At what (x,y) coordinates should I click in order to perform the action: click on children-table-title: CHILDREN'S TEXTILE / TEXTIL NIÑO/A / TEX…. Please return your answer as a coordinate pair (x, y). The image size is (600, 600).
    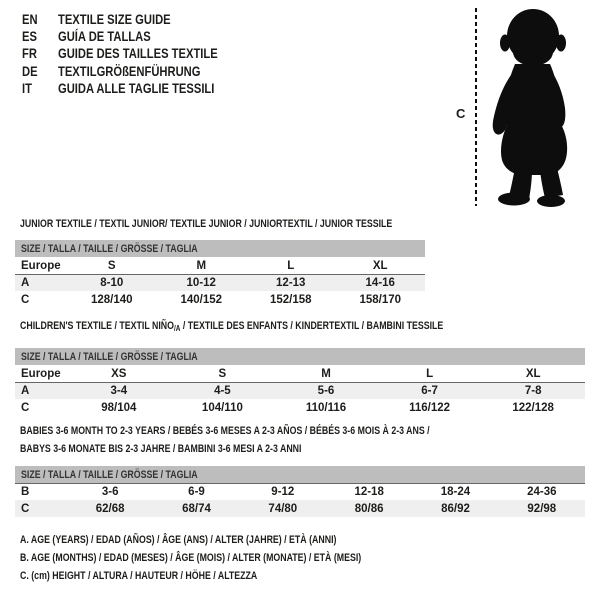
    Looking at the image, I should click on (232, 326).